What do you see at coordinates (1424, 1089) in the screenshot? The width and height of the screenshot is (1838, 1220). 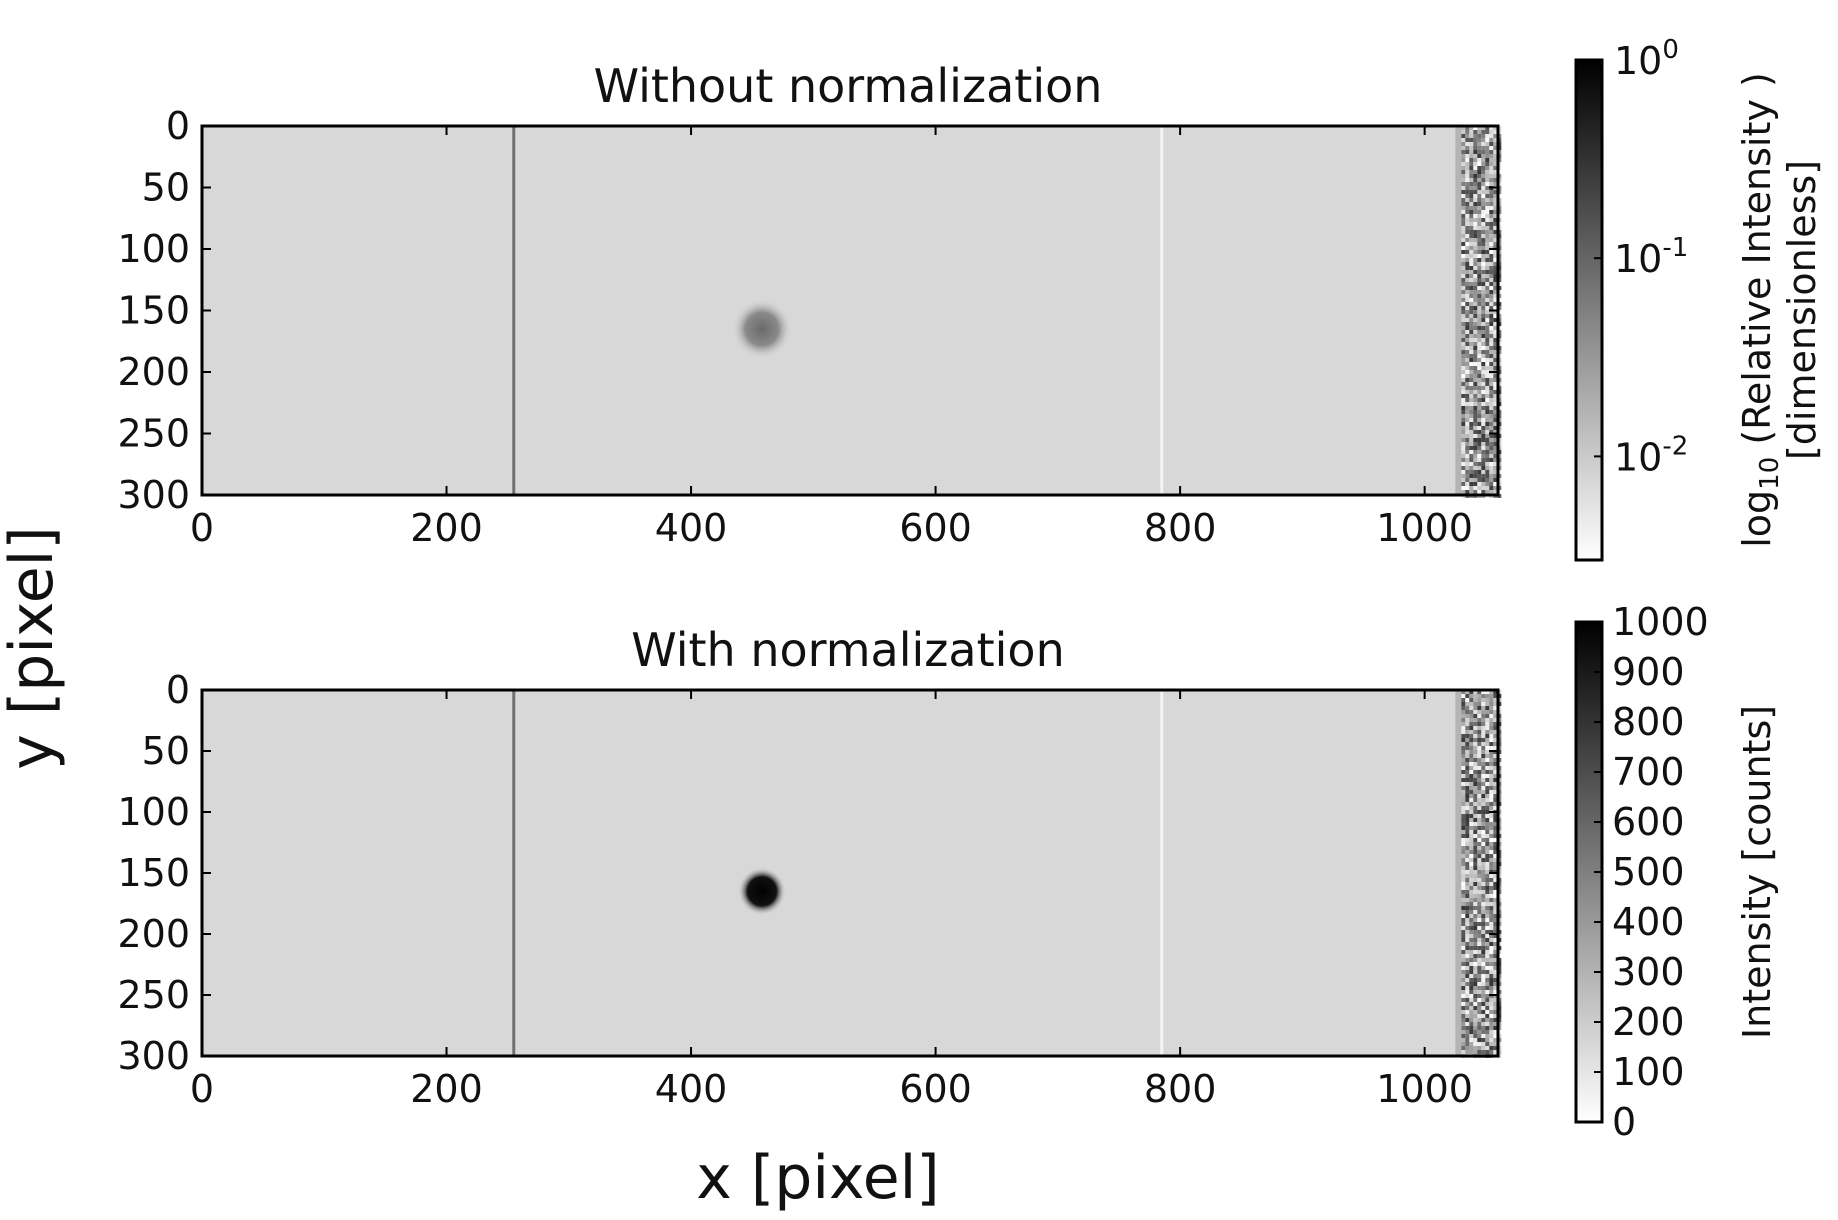 I see `x-tick-label: 1000` at bounding box center [1424, 1089].